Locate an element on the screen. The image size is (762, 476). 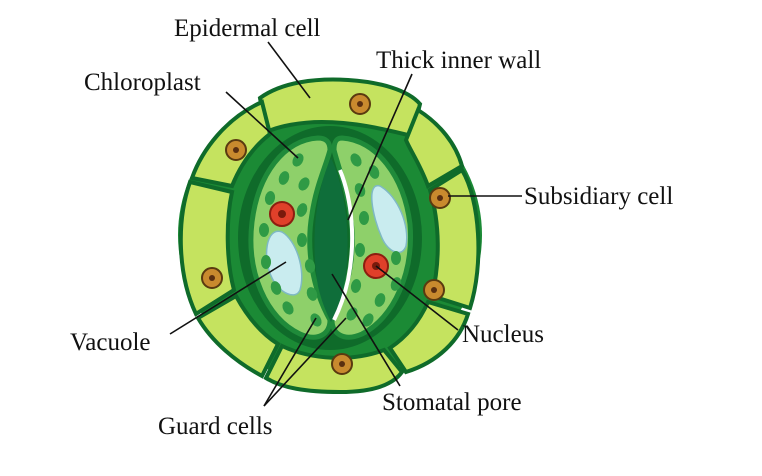
nucleus-leader is located at coordinates (417, 298).